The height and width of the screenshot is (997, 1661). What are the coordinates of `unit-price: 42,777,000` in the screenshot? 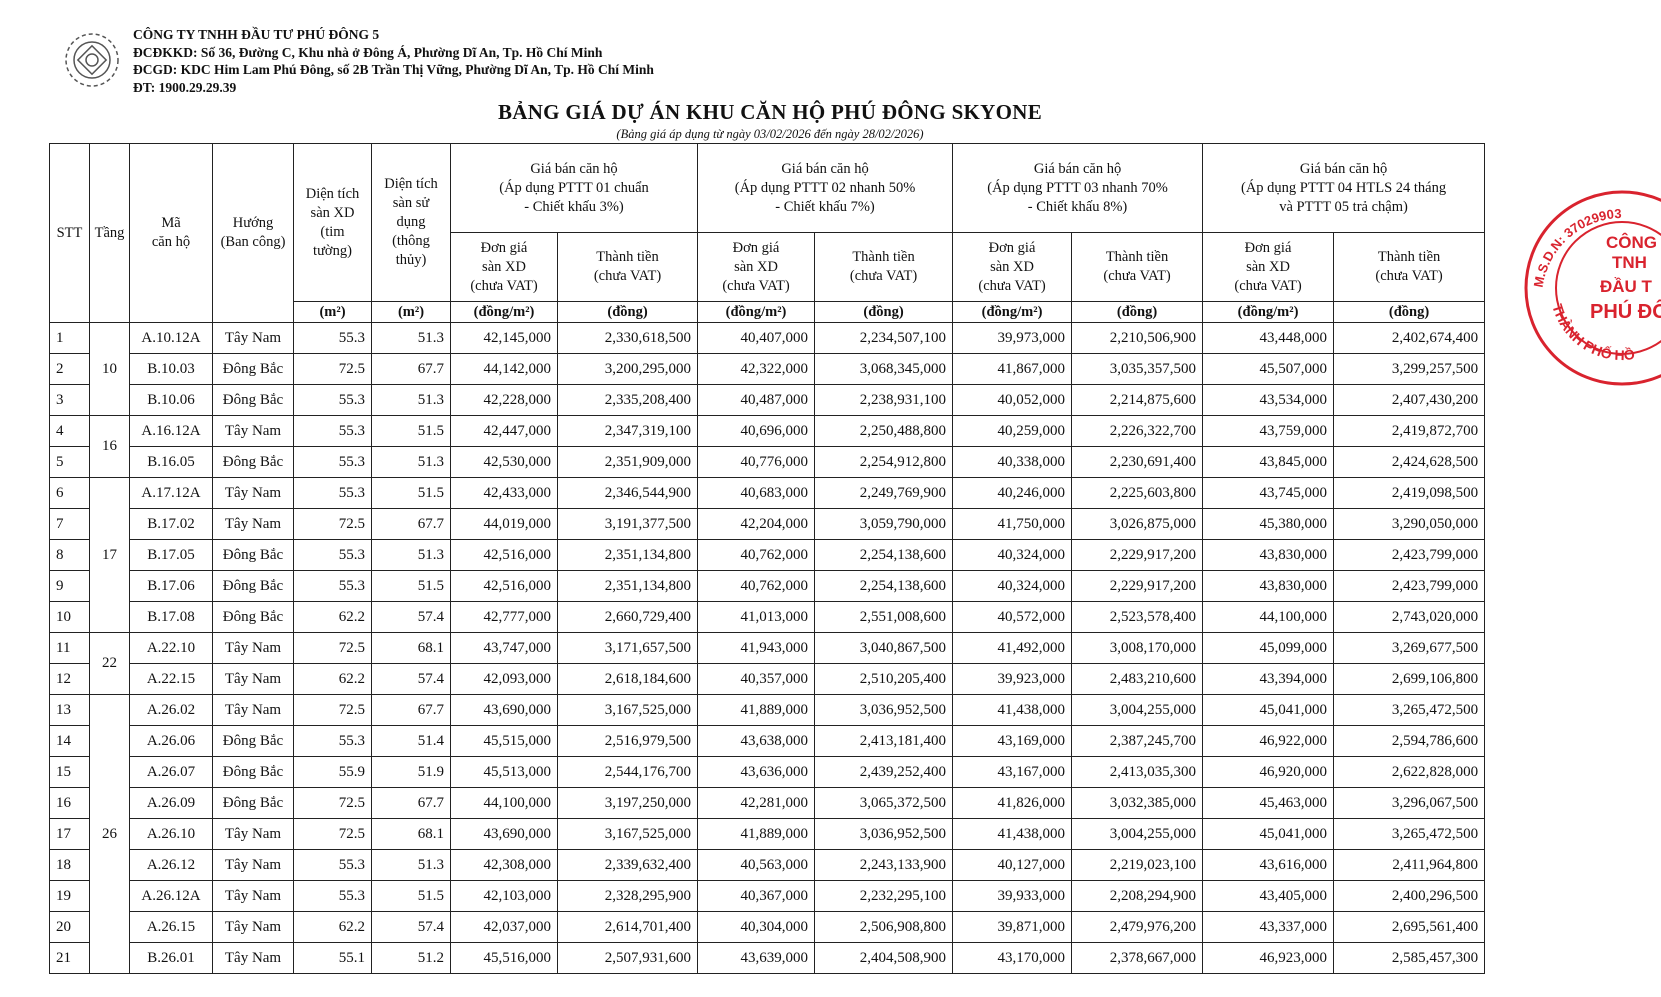 It's located at (504, 617).